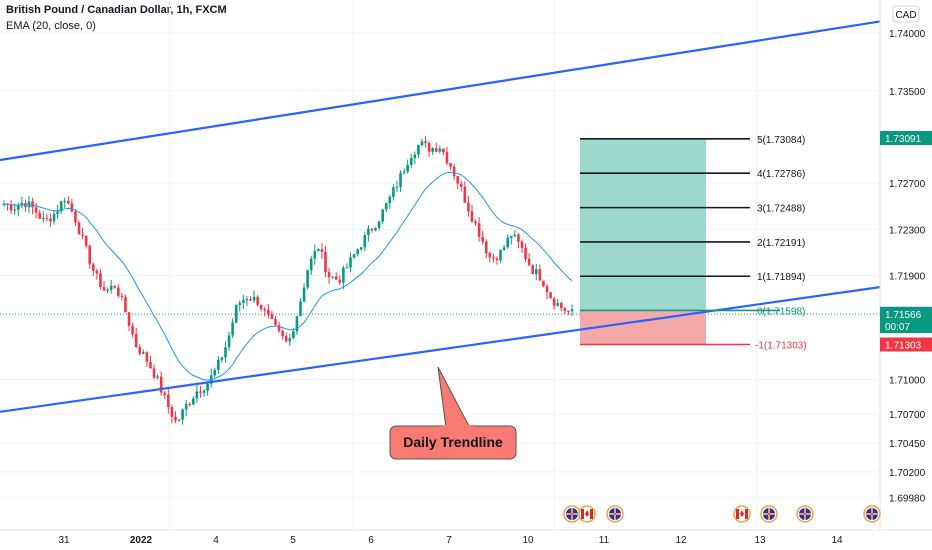  What do you see at coordinates (371, 540) in the screenshot?
I see `time-tick-label: 6` at bounding box center [371, 540].